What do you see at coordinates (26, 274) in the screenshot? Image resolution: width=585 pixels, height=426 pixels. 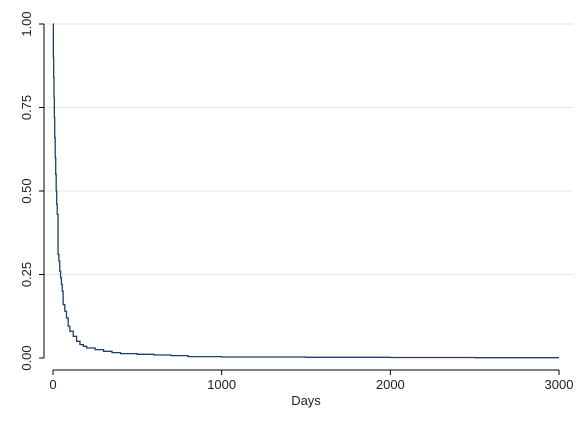 I see `y-tick-label: 0.25` at bounding box center [26, 274].